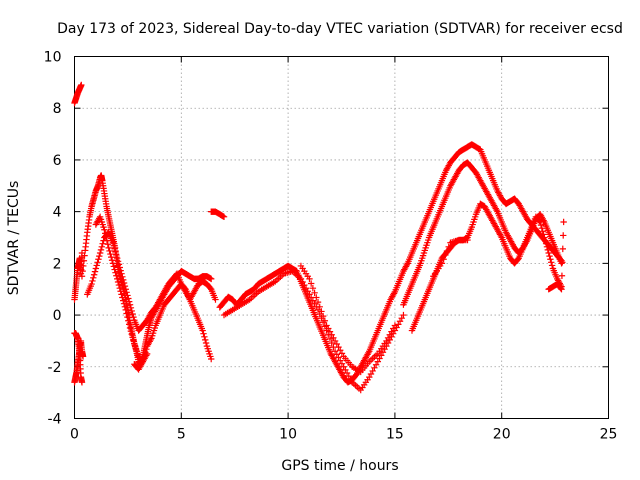 The height and width of the screenshot is (480, 640). What do you see at coordinates (181, 435) in the screenshot?
I see `x-tick-label: 5` at bounding box center [181, 435].